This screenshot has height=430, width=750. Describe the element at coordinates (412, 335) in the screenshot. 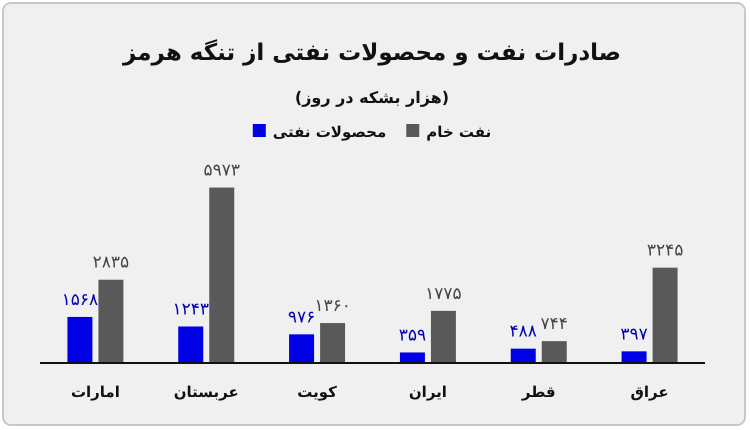

I see `value-label: ۳۵۹` at that location.